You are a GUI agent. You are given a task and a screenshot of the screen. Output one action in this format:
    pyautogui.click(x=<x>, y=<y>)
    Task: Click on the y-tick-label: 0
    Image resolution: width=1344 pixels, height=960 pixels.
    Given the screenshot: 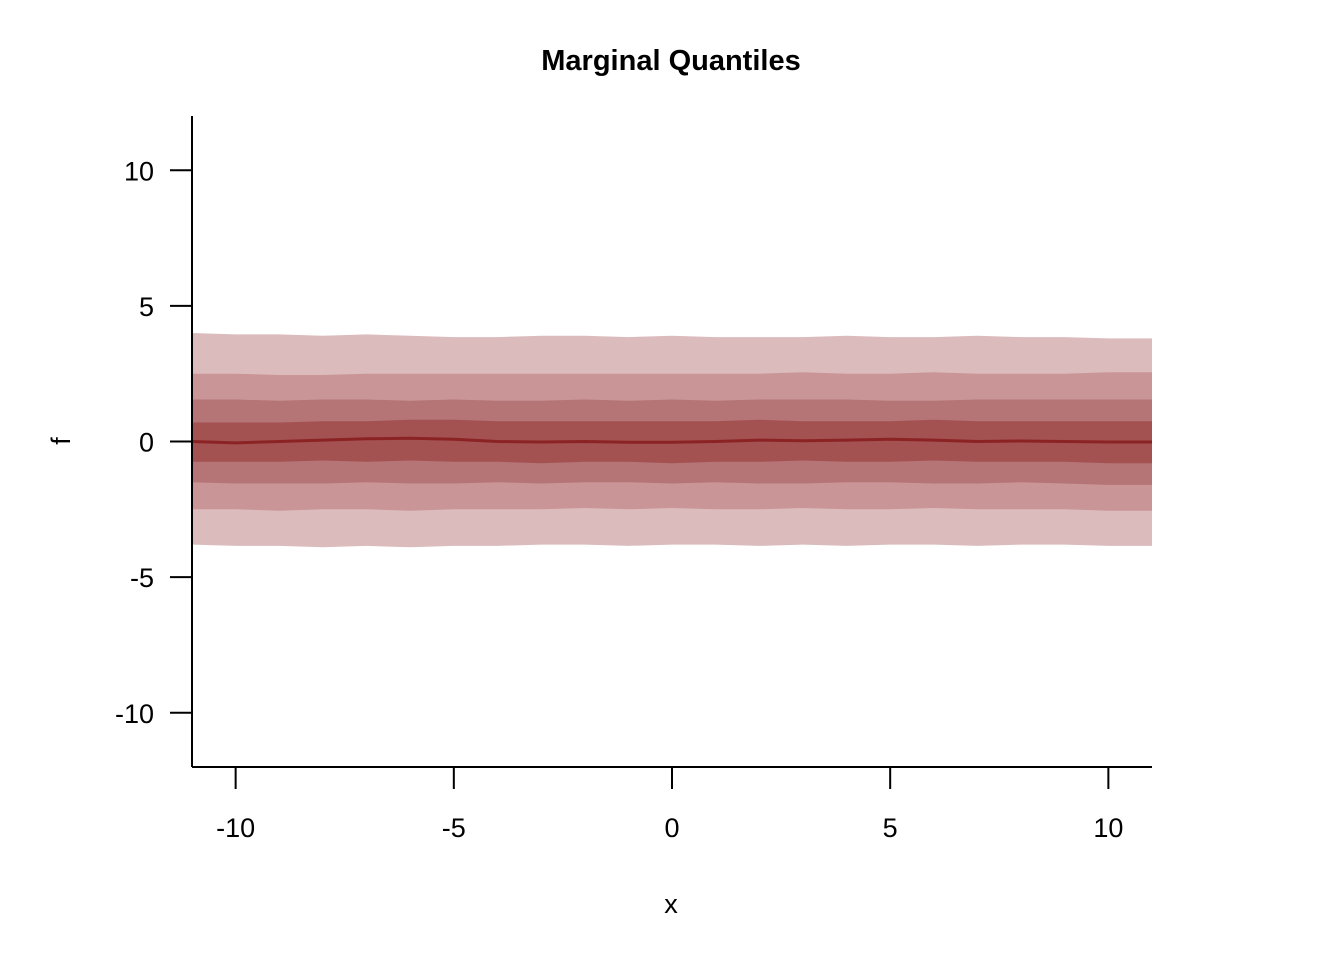 What is the action you would take?
    pyautogui.click(x=146, y=443)
    